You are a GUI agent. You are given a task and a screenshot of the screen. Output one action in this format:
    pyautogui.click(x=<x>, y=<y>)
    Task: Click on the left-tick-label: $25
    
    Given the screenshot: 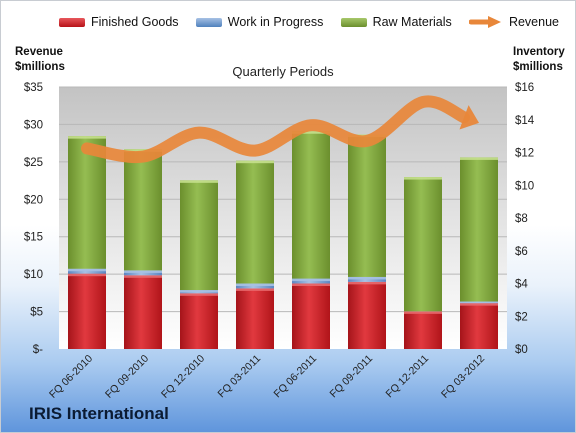 What is the action you would take?
    pyautogui.click(x=33, y=163)
    